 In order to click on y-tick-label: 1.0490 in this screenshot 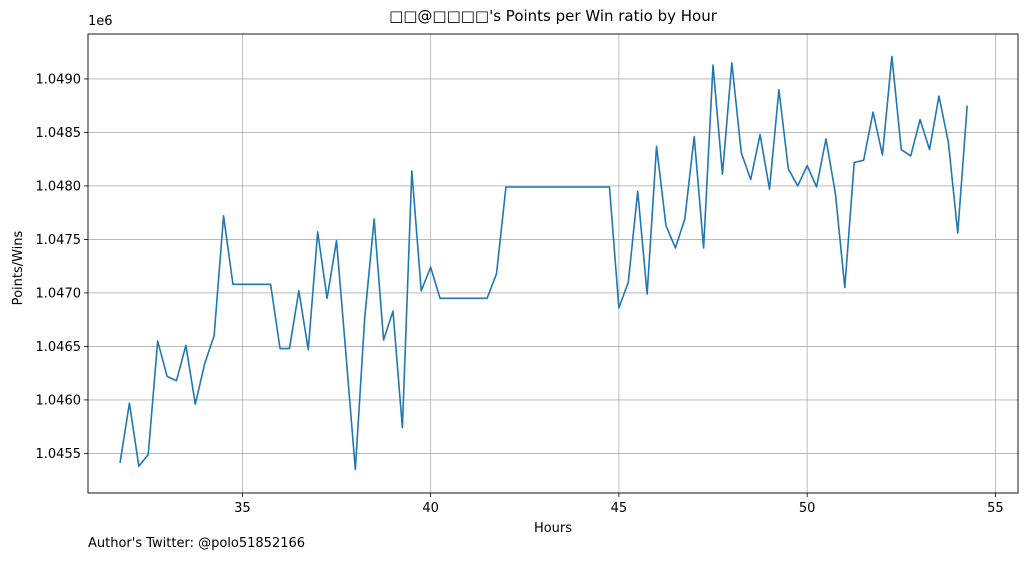, I will do `click(59, 79)`.